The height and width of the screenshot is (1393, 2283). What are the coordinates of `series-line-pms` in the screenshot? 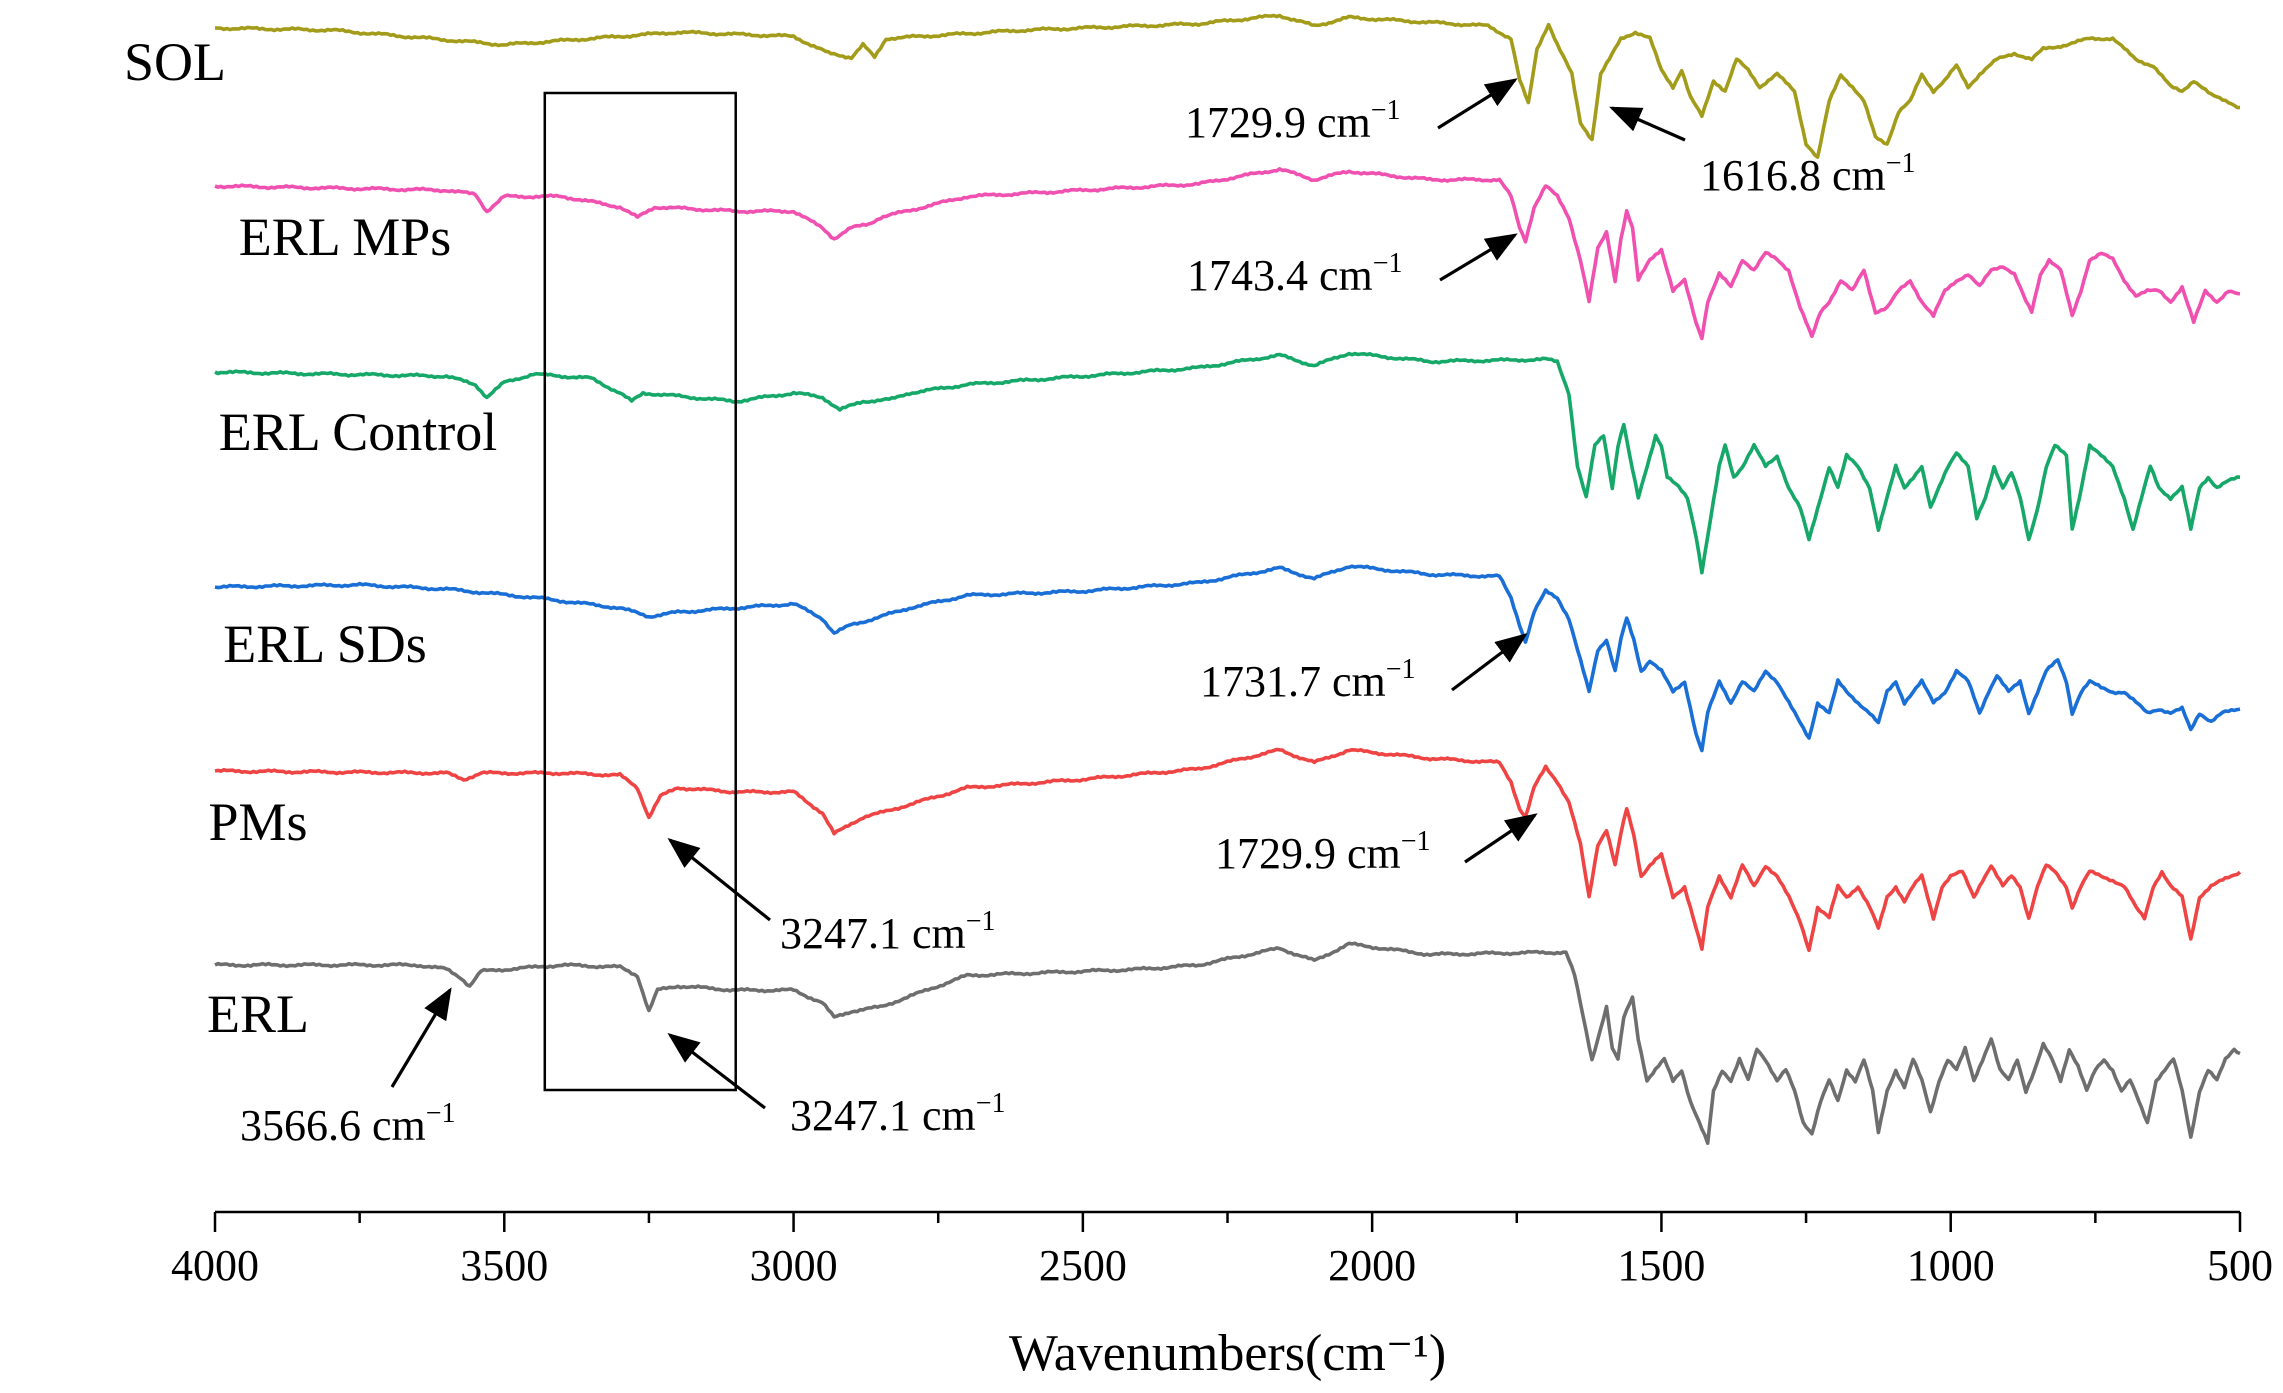 It's located at (1228, 850).